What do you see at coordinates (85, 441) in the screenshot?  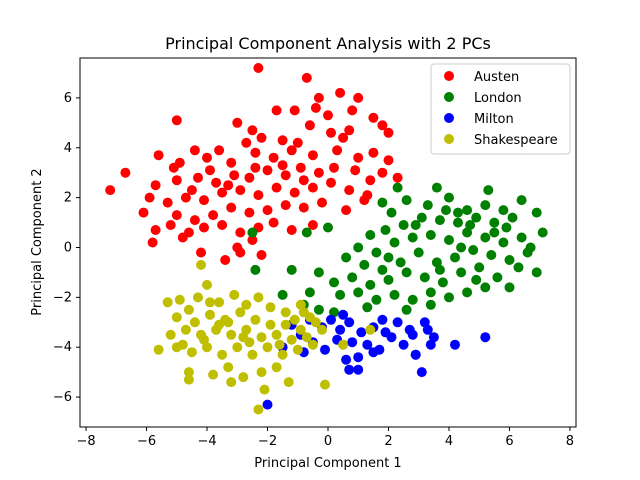 I see `x-tick-label: −8` at bounding box center [85, 441].